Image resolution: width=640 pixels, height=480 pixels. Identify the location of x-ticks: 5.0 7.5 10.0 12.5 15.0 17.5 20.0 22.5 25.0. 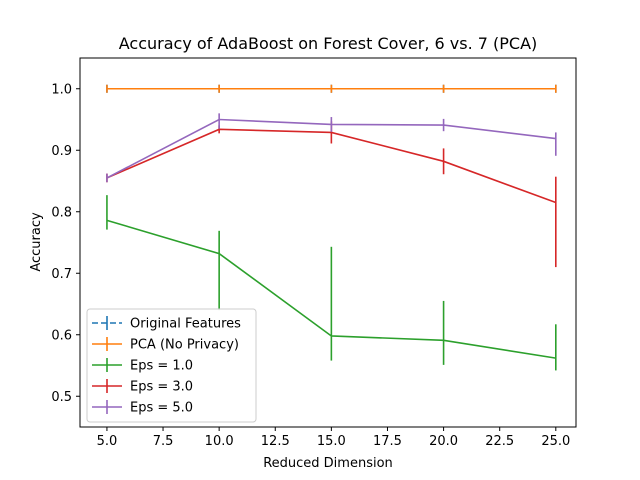
(333, 438).